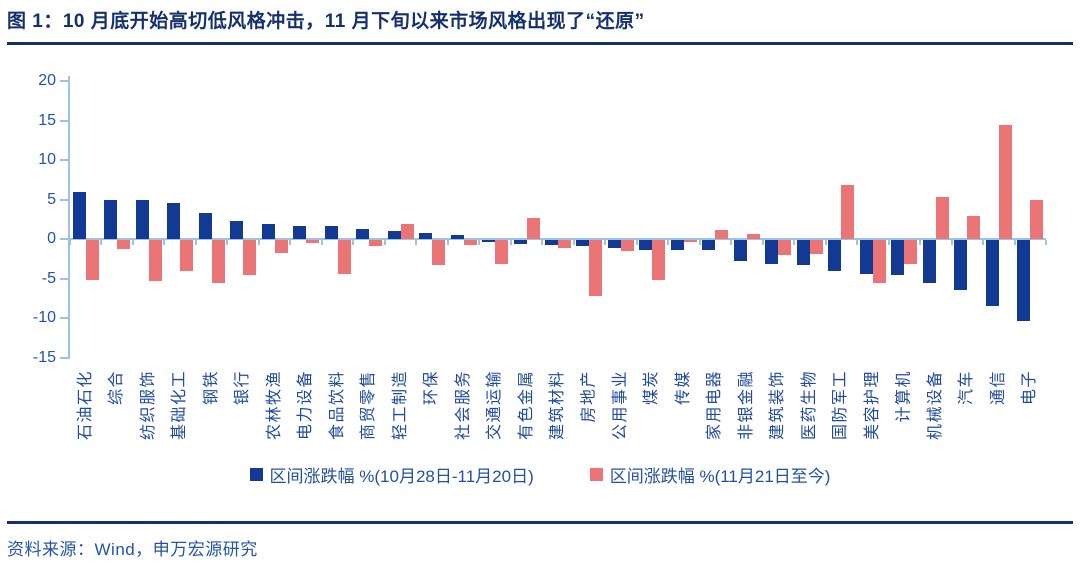  What do you see at coordinates (326, 21) in the screenshot?
I see `figure-title: 图 1：10 月底开始高切低风格冲击，11 月下旬以来市场风格出现了“还原”` at bounding box center [326, 21].